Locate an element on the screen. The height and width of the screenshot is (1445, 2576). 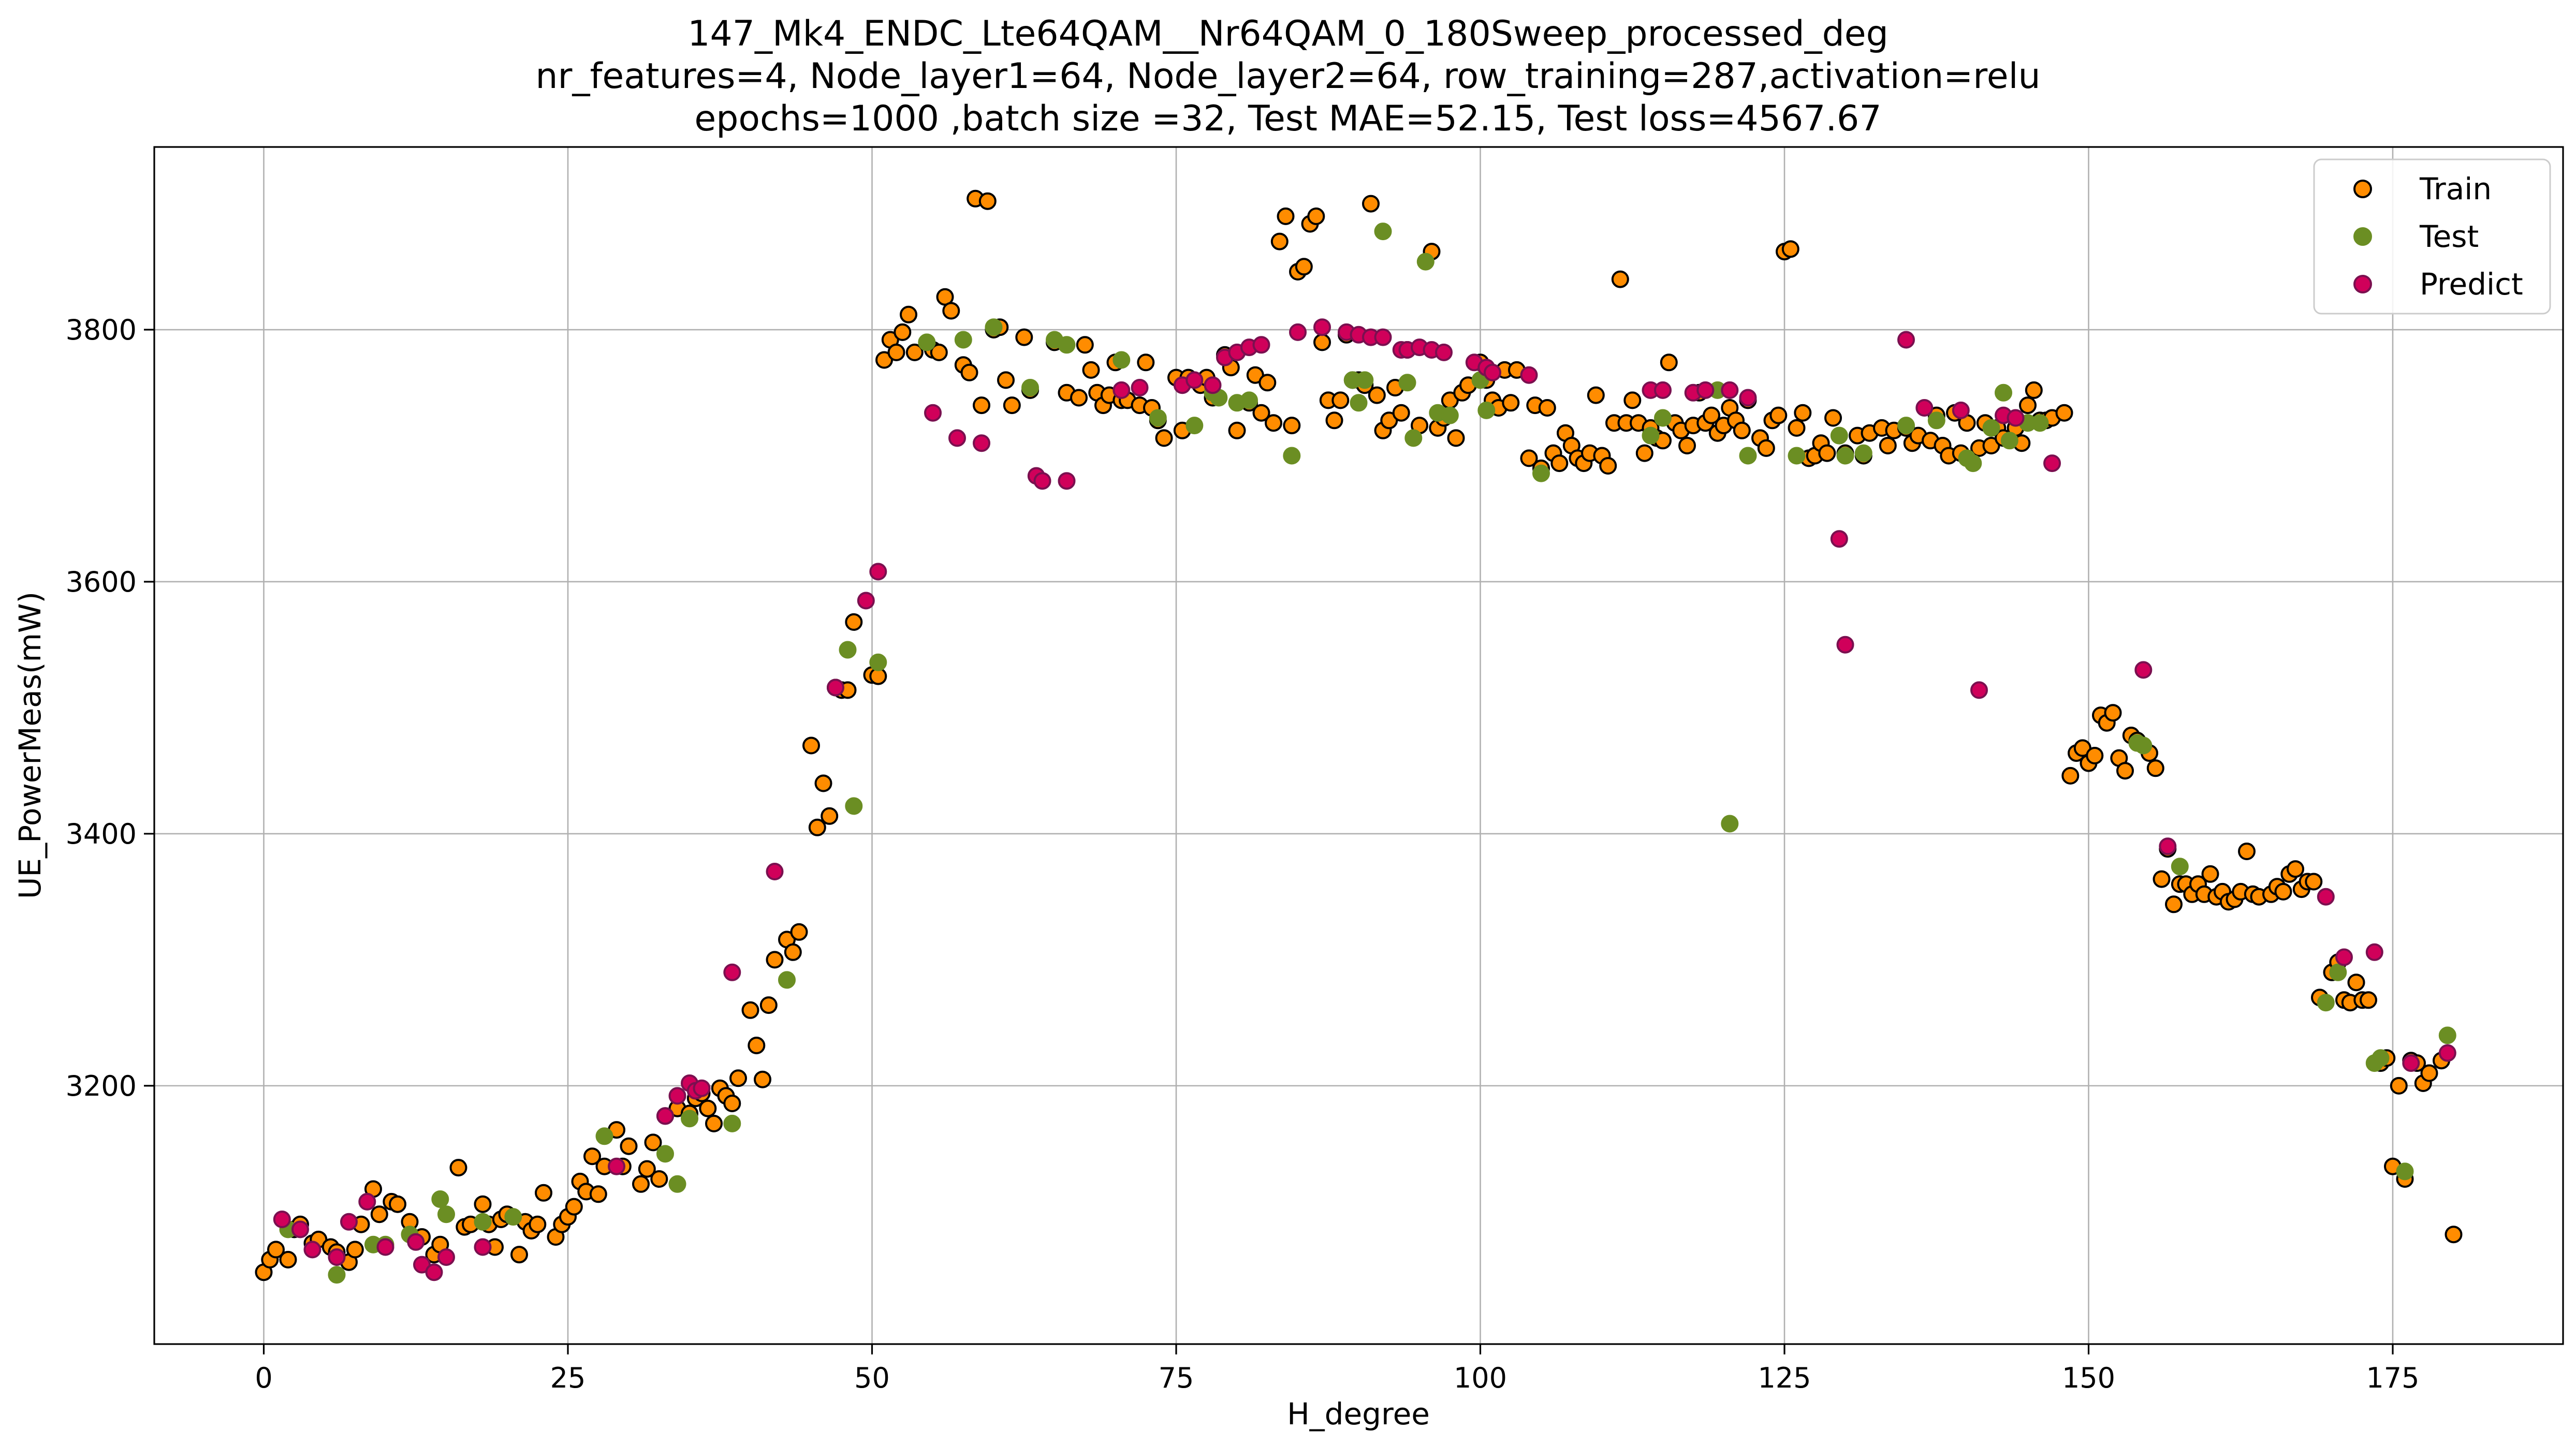
x-tick-label: 75 is located at coordinates (1176, 1378).